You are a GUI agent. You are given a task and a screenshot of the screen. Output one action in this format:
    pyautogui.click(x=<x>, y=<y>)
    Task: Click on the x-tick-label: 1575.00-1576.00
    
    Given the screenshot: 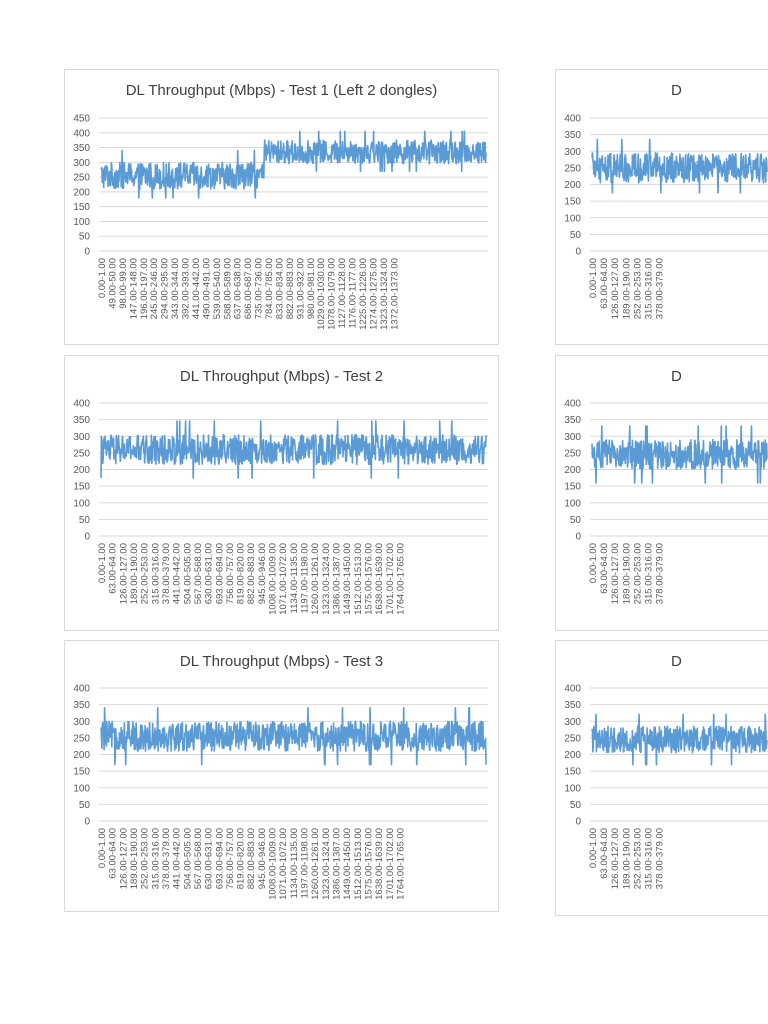 What is the action you would take?
    pyautogui.click(x=369, y=864)
    